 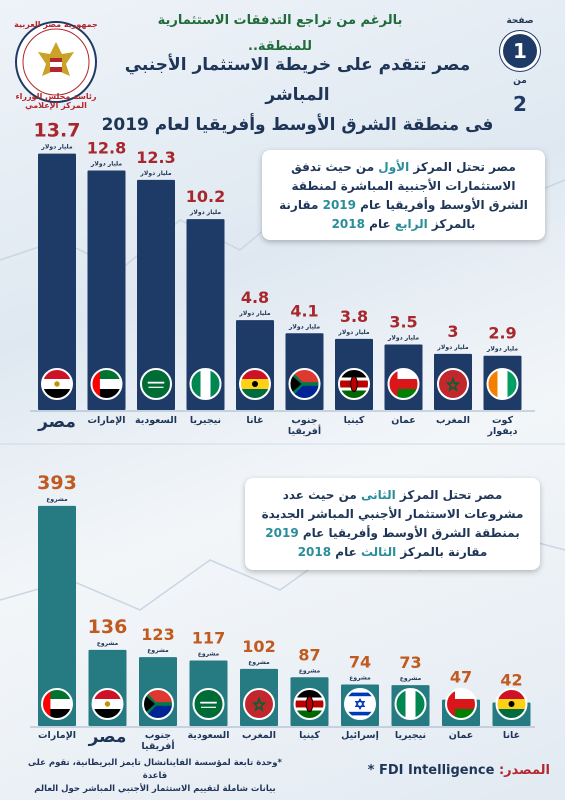 What do you see at coordinates (431, 770) in the screenshot?
I see `source-value: FDI Intelligence *` at bounding box center [431, 770].